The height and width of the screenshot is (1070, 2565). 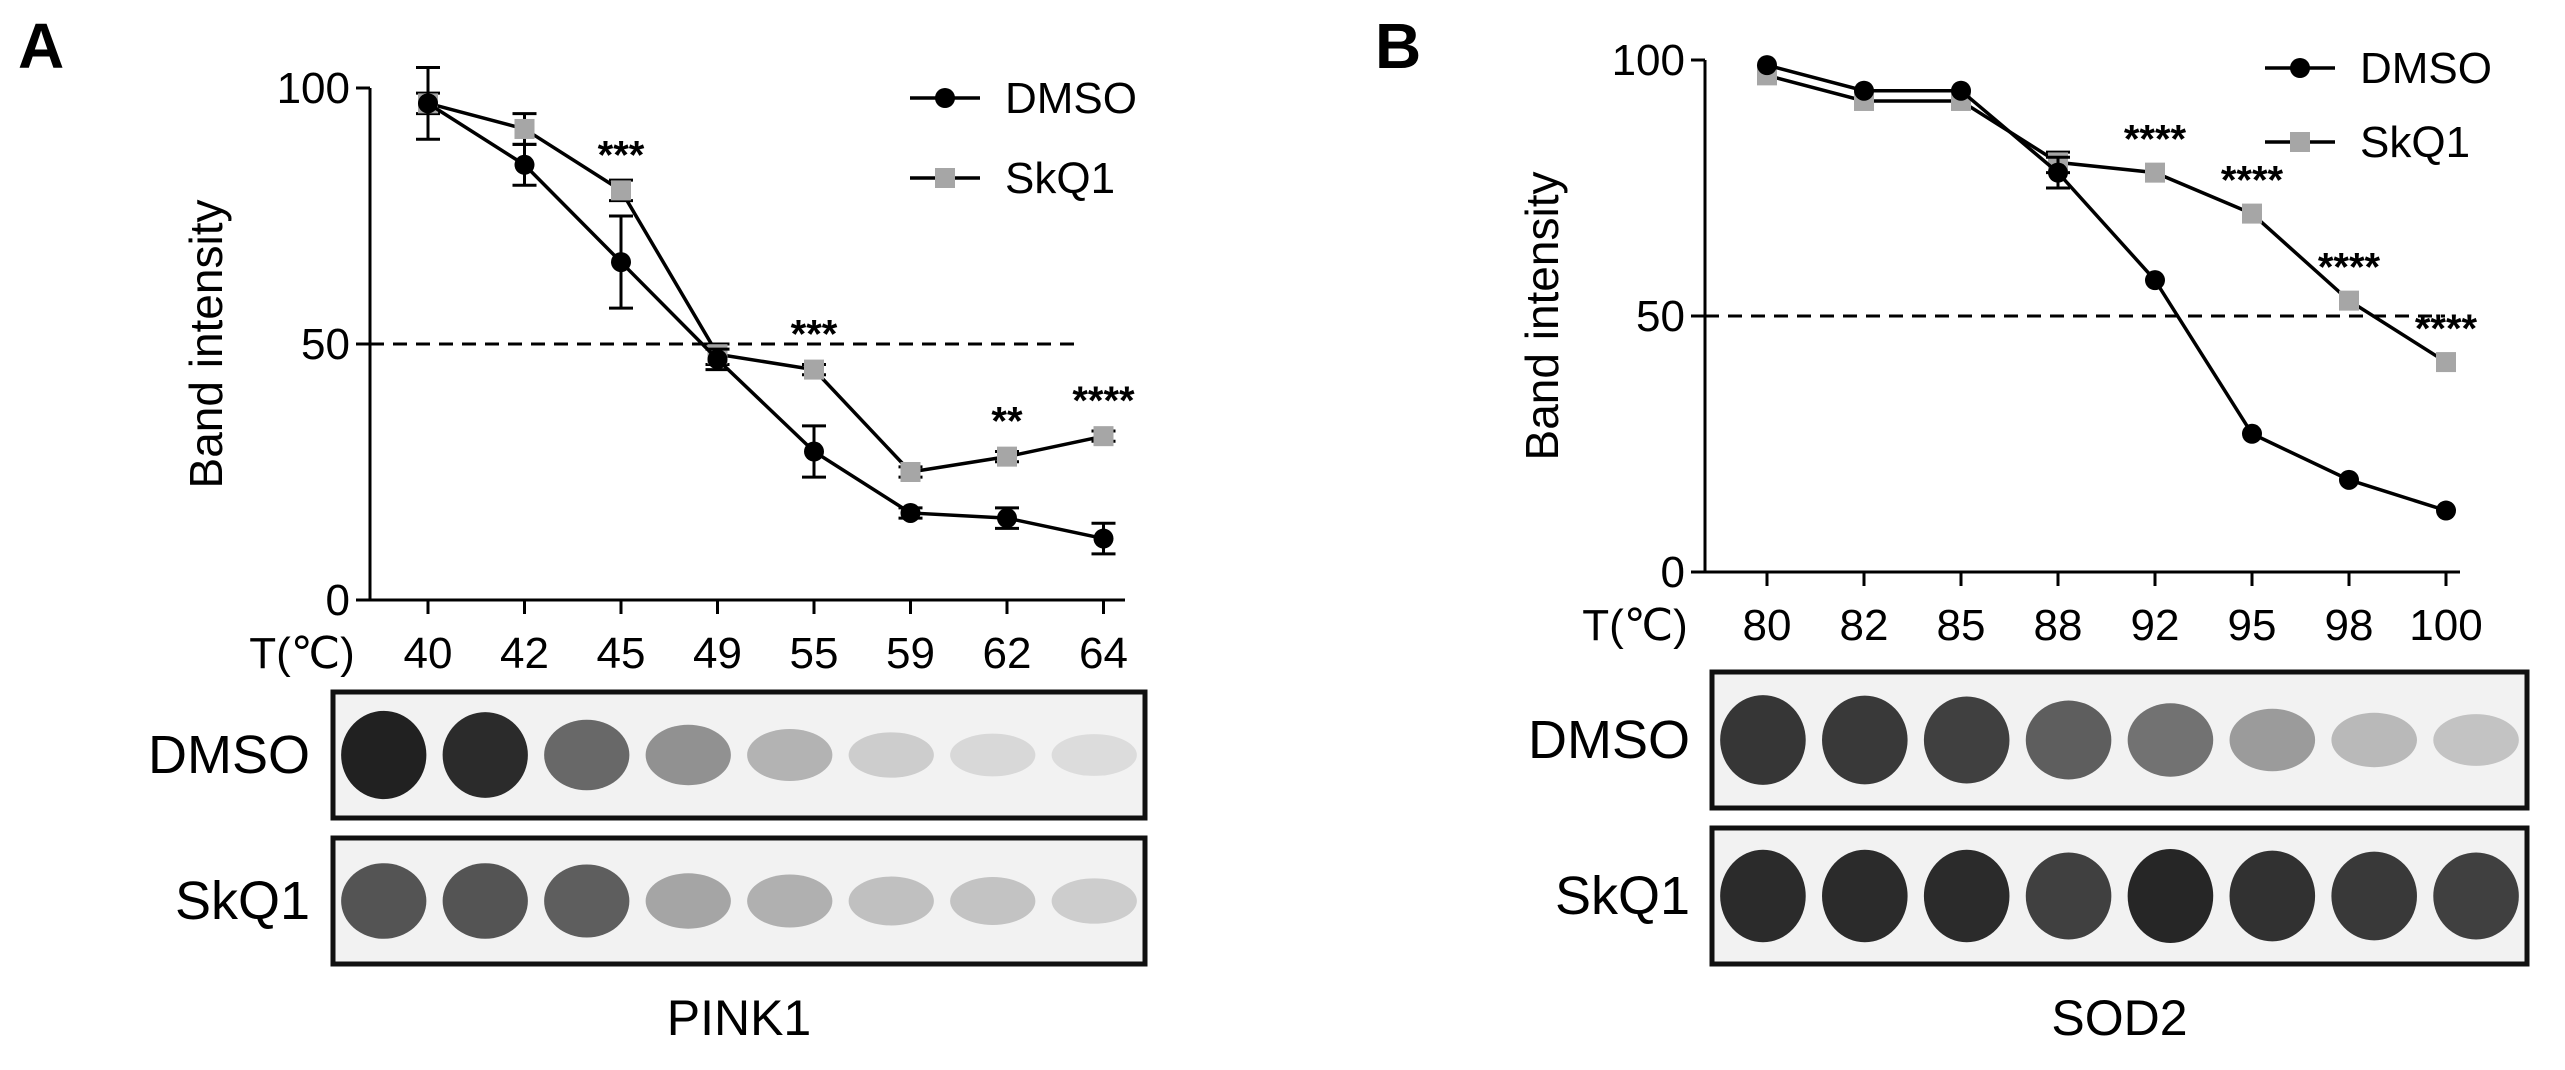 I want to click on x-tick-label: 85, so click(x=1961, y=625).